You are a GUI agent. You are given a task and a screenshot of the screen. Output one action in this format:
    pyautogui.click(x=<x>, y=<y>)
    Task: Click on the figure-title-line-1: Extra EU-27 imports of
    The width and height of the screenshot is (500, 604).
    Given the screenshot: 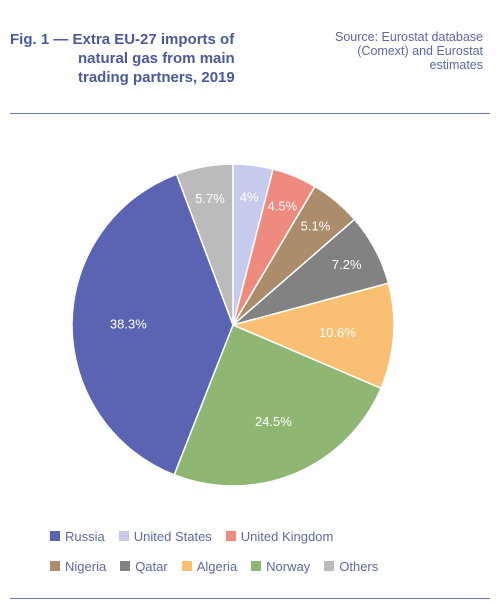 What is the action you would take?
    pyautogui.click(x=153, y=39)
    